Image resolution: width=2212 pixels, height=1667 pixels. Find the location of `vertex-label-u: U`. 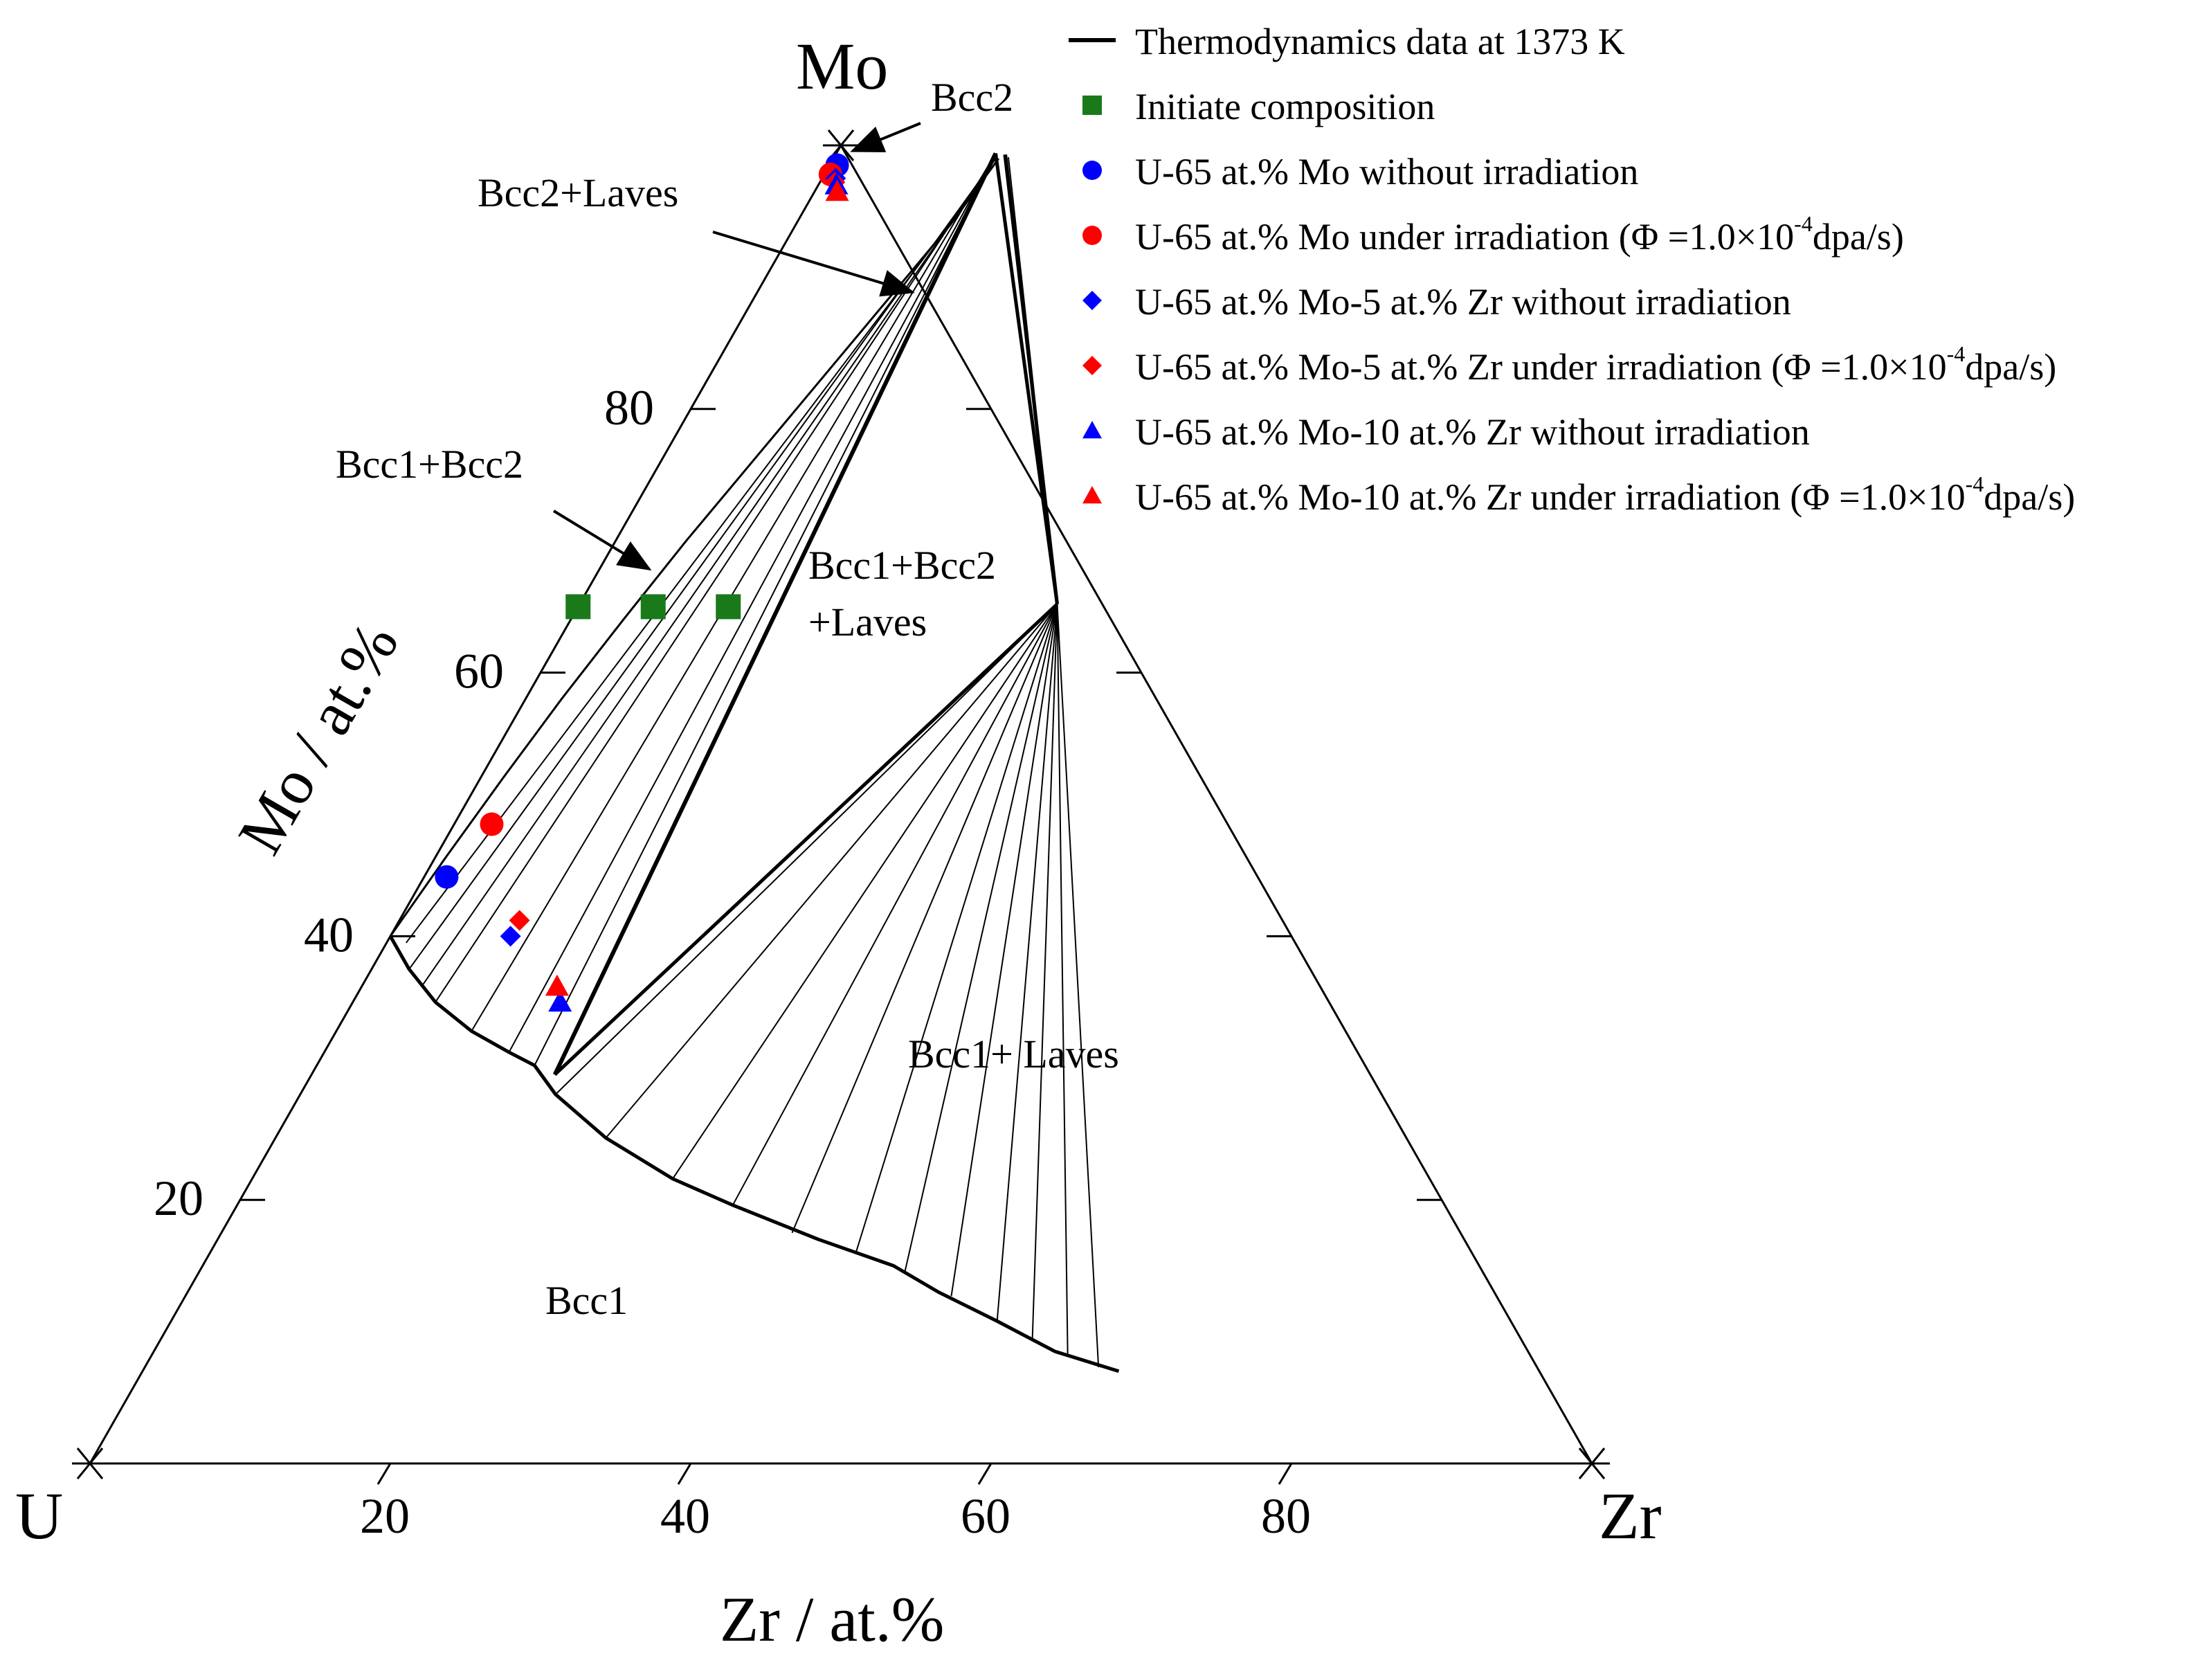

vertex-label-u: U is located at coordinates (39, 1516).